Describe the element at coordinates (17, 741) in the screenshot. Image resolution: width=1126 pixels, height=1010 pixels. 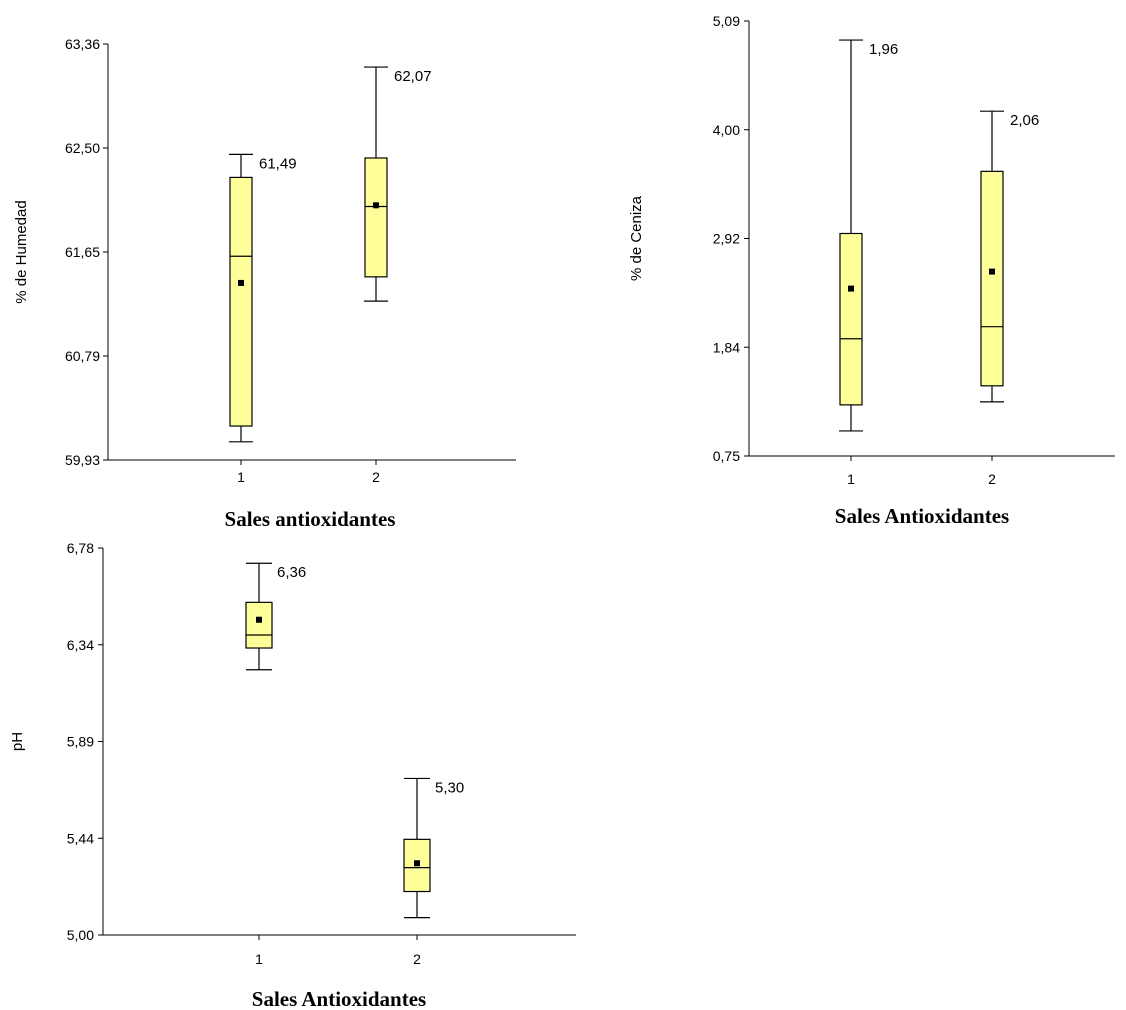
I see `y-axis-title: pH` at that location.